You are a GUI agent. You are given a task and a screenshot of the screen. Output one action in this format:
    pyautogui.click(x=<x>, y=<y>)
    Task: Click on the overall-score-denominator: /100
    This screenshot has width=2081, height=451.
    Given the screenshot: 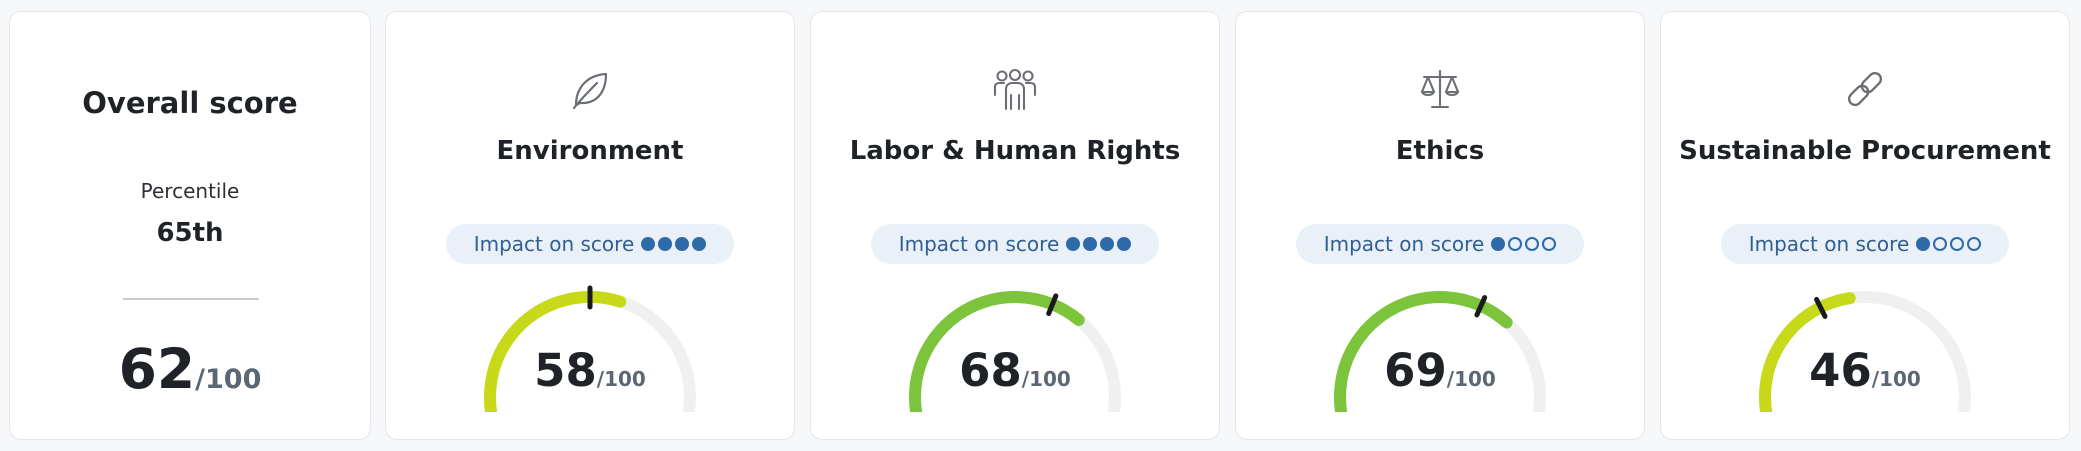 What is the action you would take?
    pyautogui.click(x=228, y=379)
    